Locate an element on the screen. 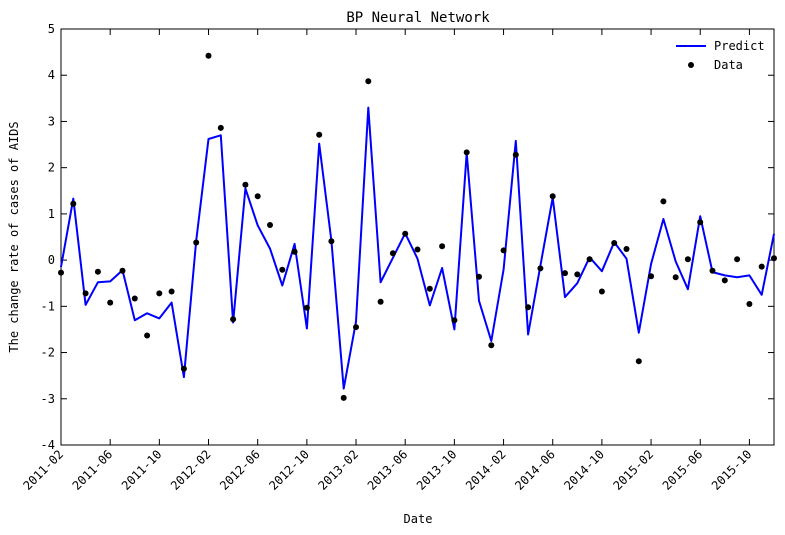 Image resolution: width=785 pixels, height=535 pixels. y-tick-label: 3 is located at coordinates (51, 121).